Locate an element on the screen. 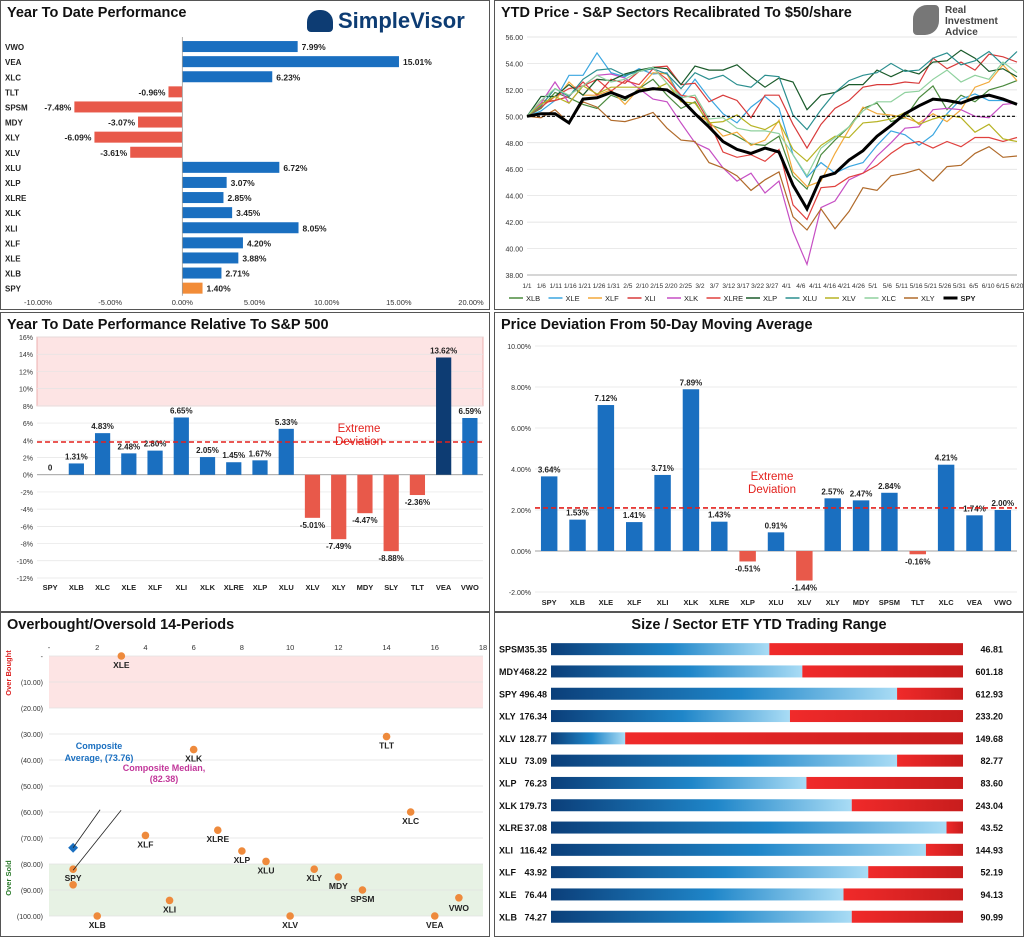 This screenshot has width=1024, height=937. rel-bar-mdy is located at coordinates (365, 494).